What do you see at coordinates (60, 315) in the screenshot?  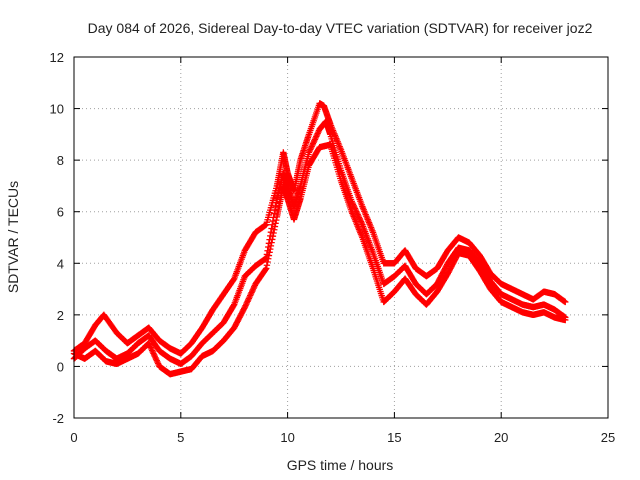 I see `y-tick-label: 2` at bounding box center [60, 315].